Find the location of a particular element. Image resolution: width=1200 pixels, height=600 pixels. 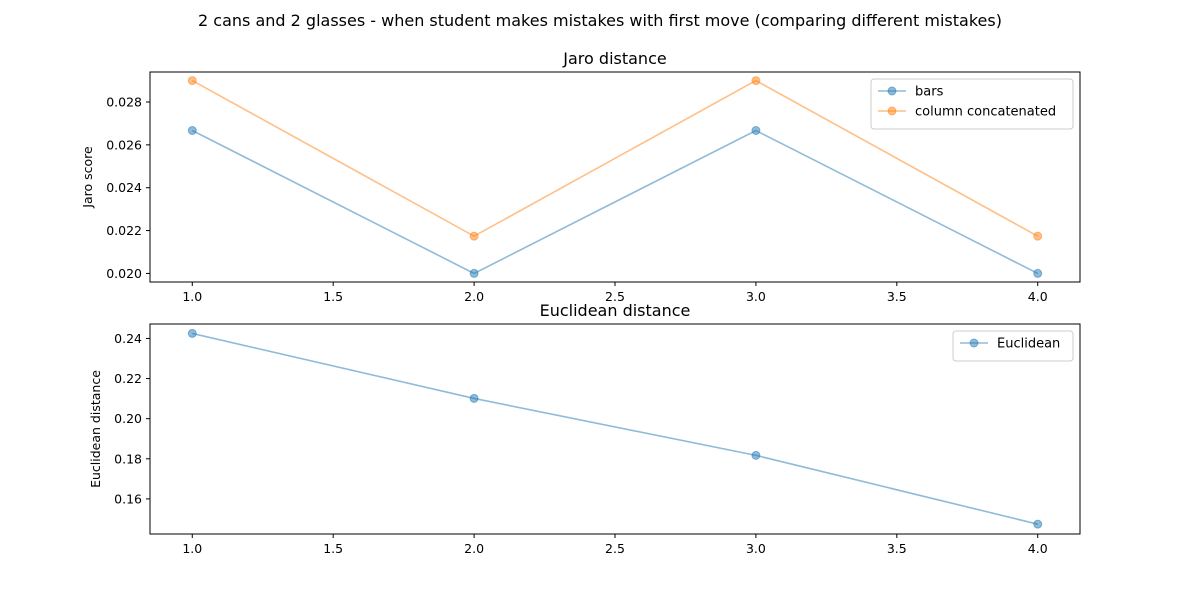

y-tick-label: 0.028 is located at coordinates (124, 102).